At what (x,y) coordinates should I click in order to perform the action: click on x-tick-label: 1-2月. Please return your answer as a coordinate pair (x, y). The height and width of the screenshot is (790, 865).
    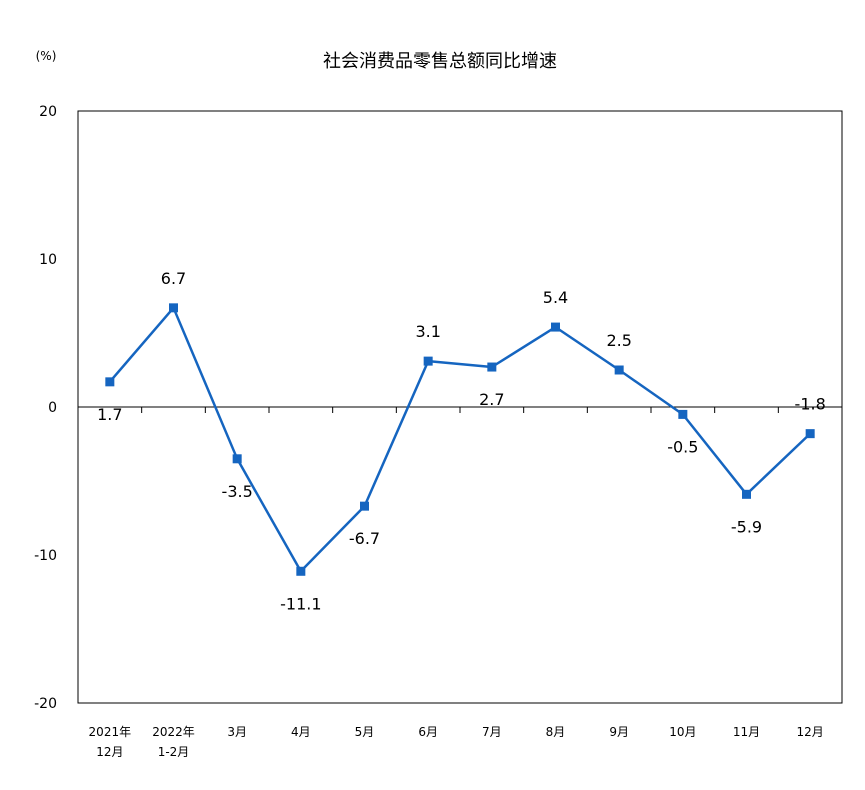
    Looking at the image, I should click on (174, 752).